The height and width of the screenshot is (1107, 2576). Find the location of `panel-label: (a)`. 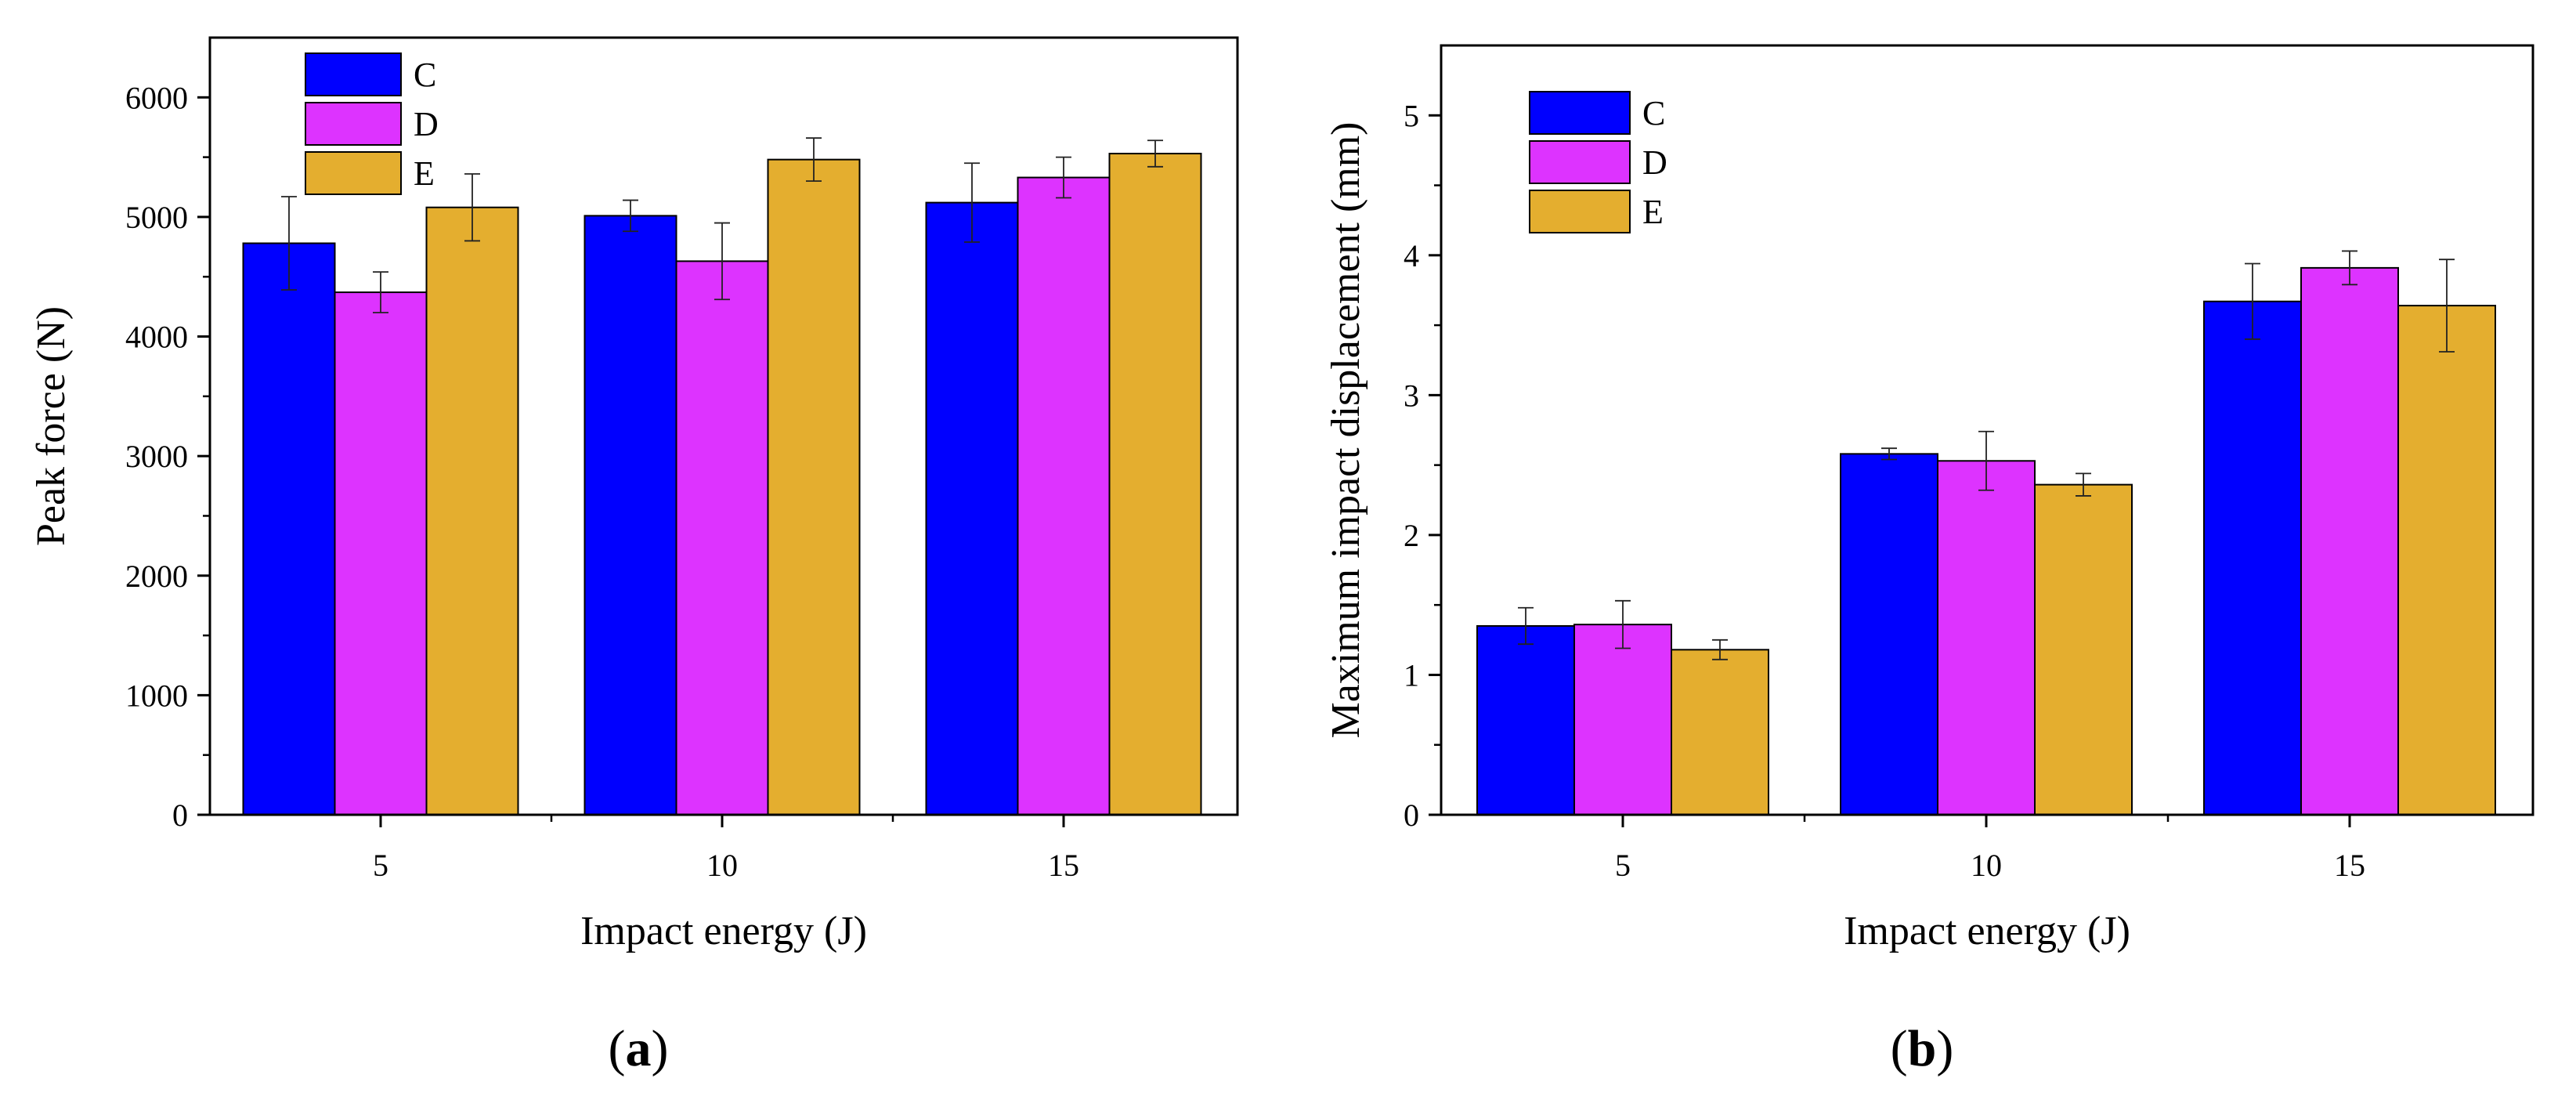

panel-label: (a) is located at coordinates (639, 1048).